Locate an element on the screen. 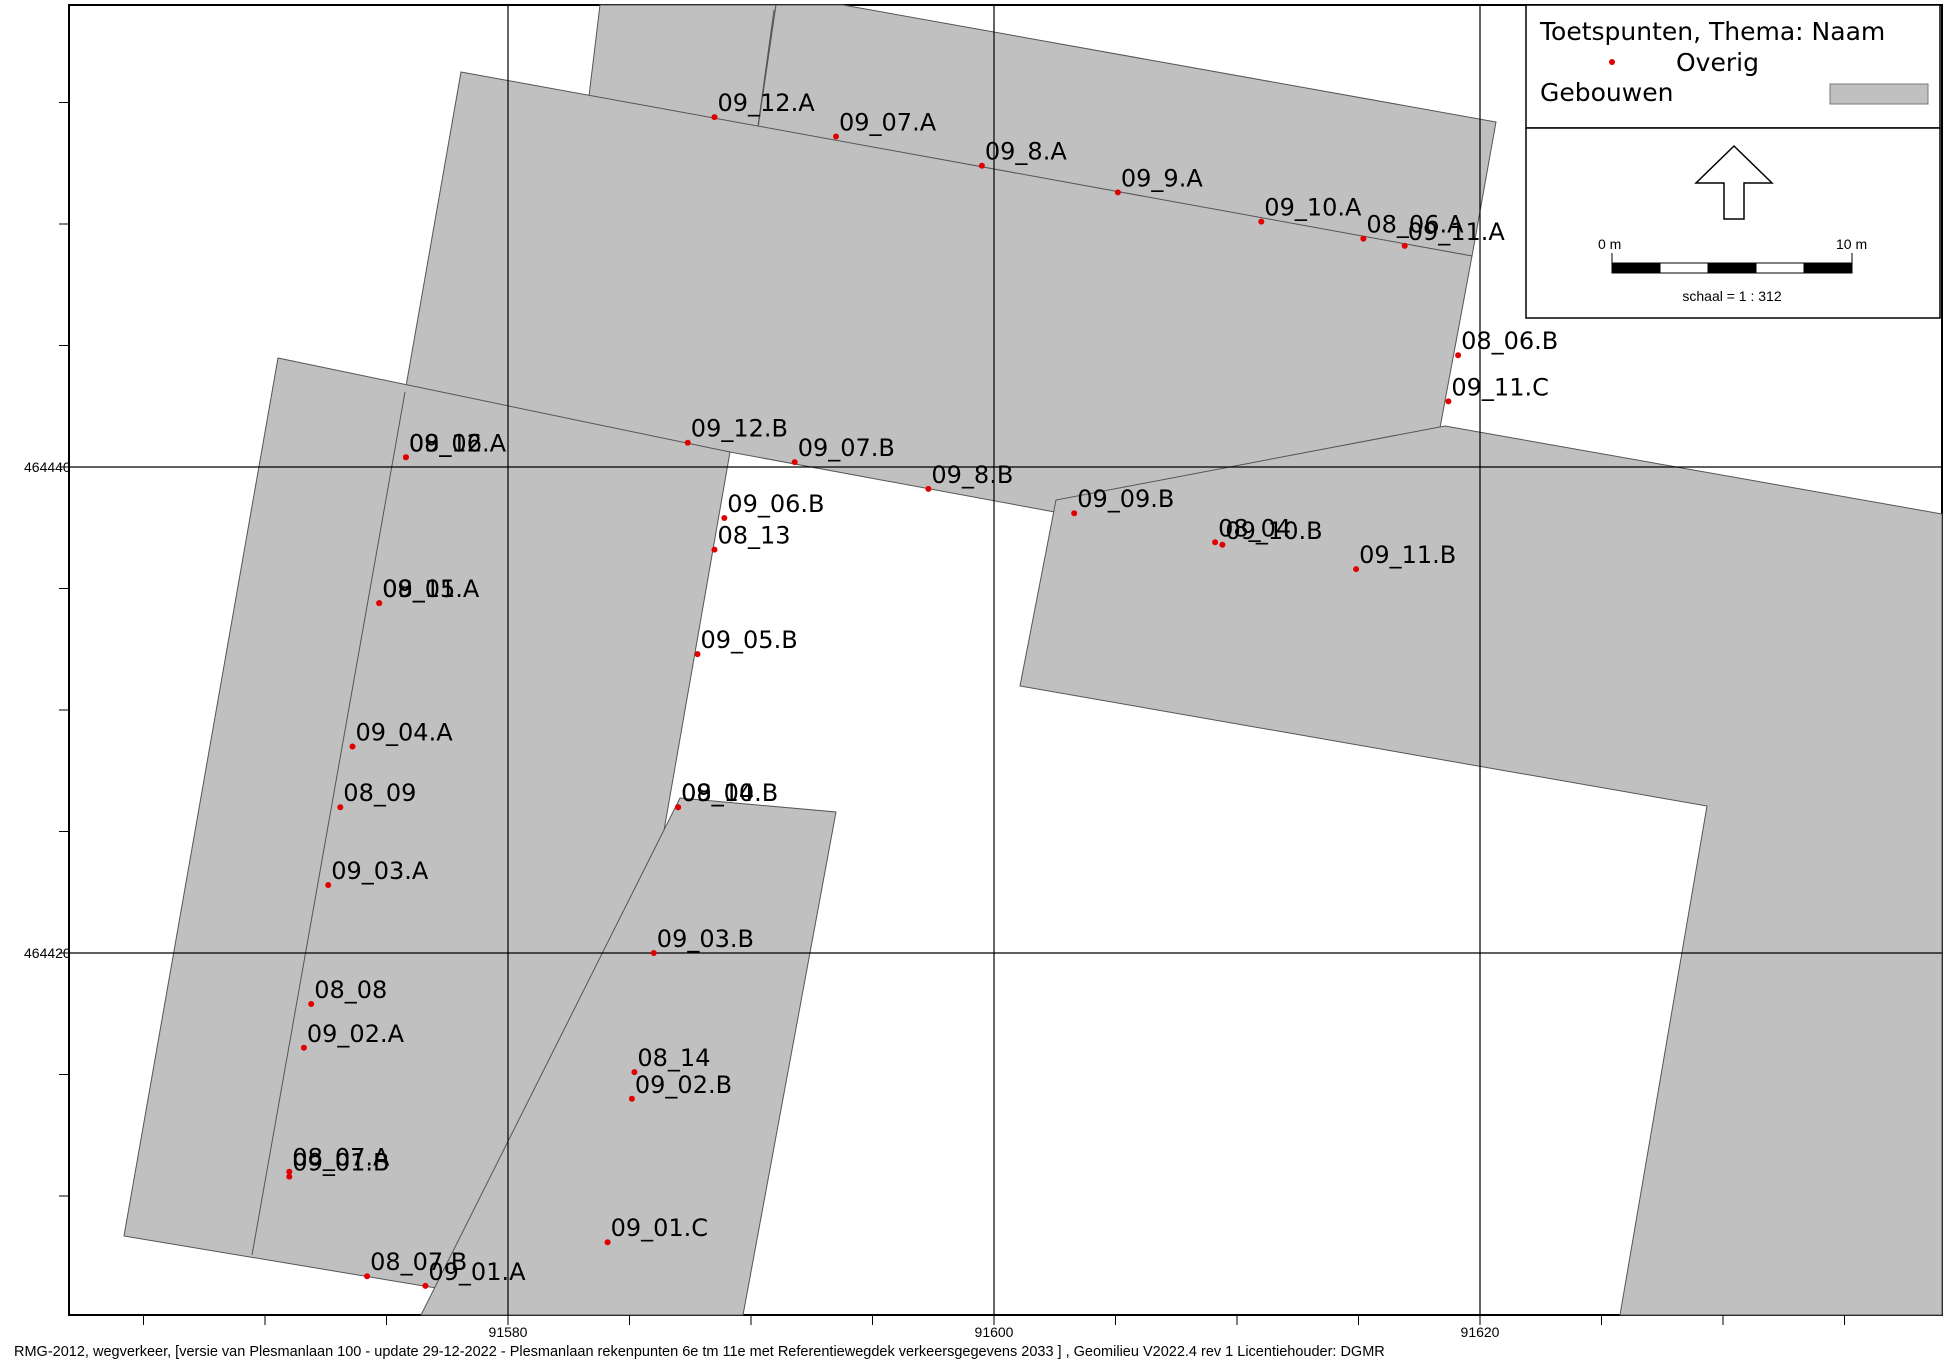 This screenshot has height=1365, width=1944. point-marker-09_11.C is located at coordinates (1448, 401).